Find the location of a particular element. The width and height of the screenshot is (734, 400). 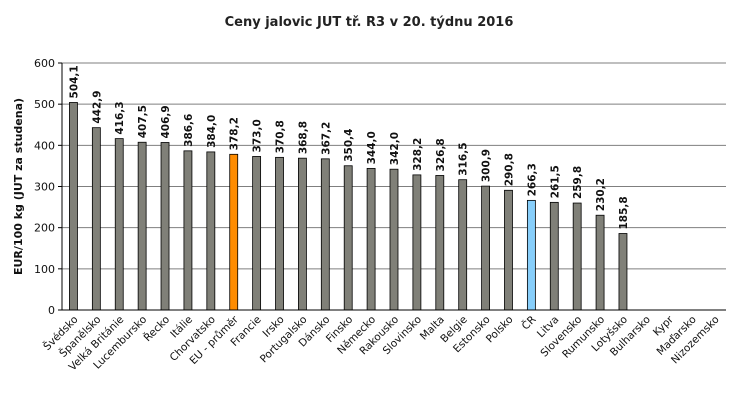

data-label: 350,4 is located at coordinates (349, 145).